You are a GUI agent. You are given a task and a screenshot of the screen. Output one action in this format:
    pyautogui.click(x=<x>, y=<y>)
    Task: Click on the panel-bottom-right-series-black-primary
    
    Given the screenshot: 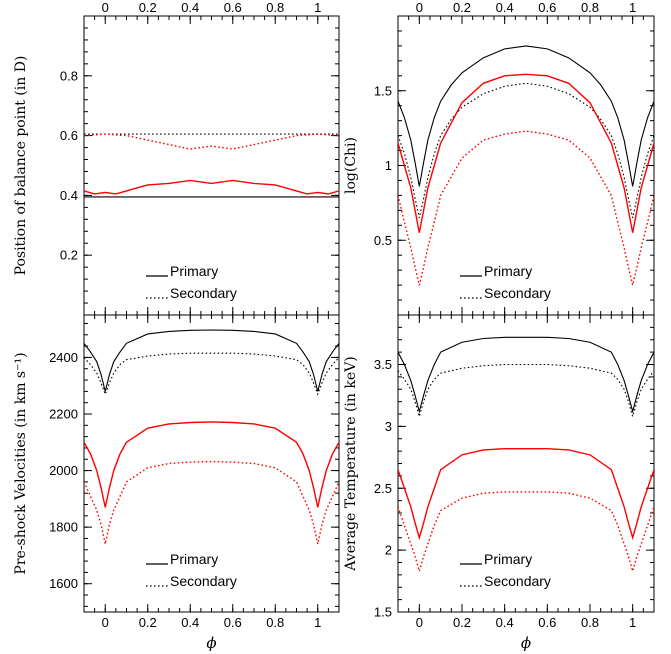 What is the action you would take?
    pyautogui.click(x=526, y=375)
    